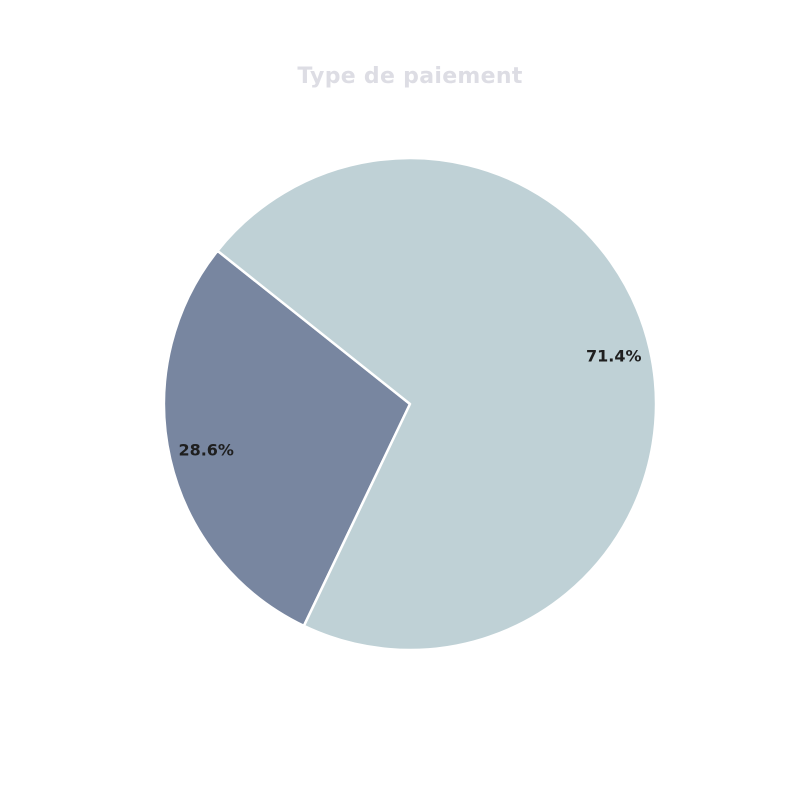  I want to click on pie-labels: 28.6% 71.4%, so click(409, 403).